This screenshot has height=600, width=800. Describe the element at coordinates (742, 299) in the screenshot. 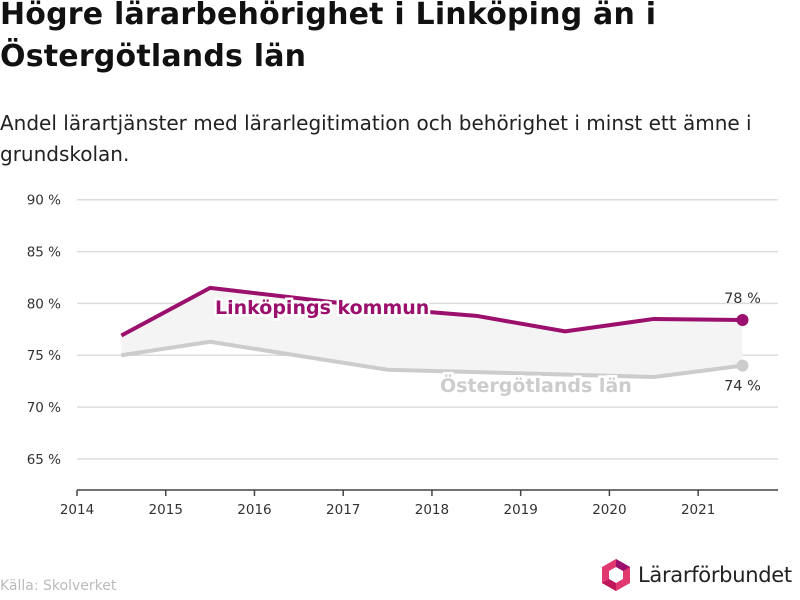

I see `end-label-kommun: 78 %` at that location.